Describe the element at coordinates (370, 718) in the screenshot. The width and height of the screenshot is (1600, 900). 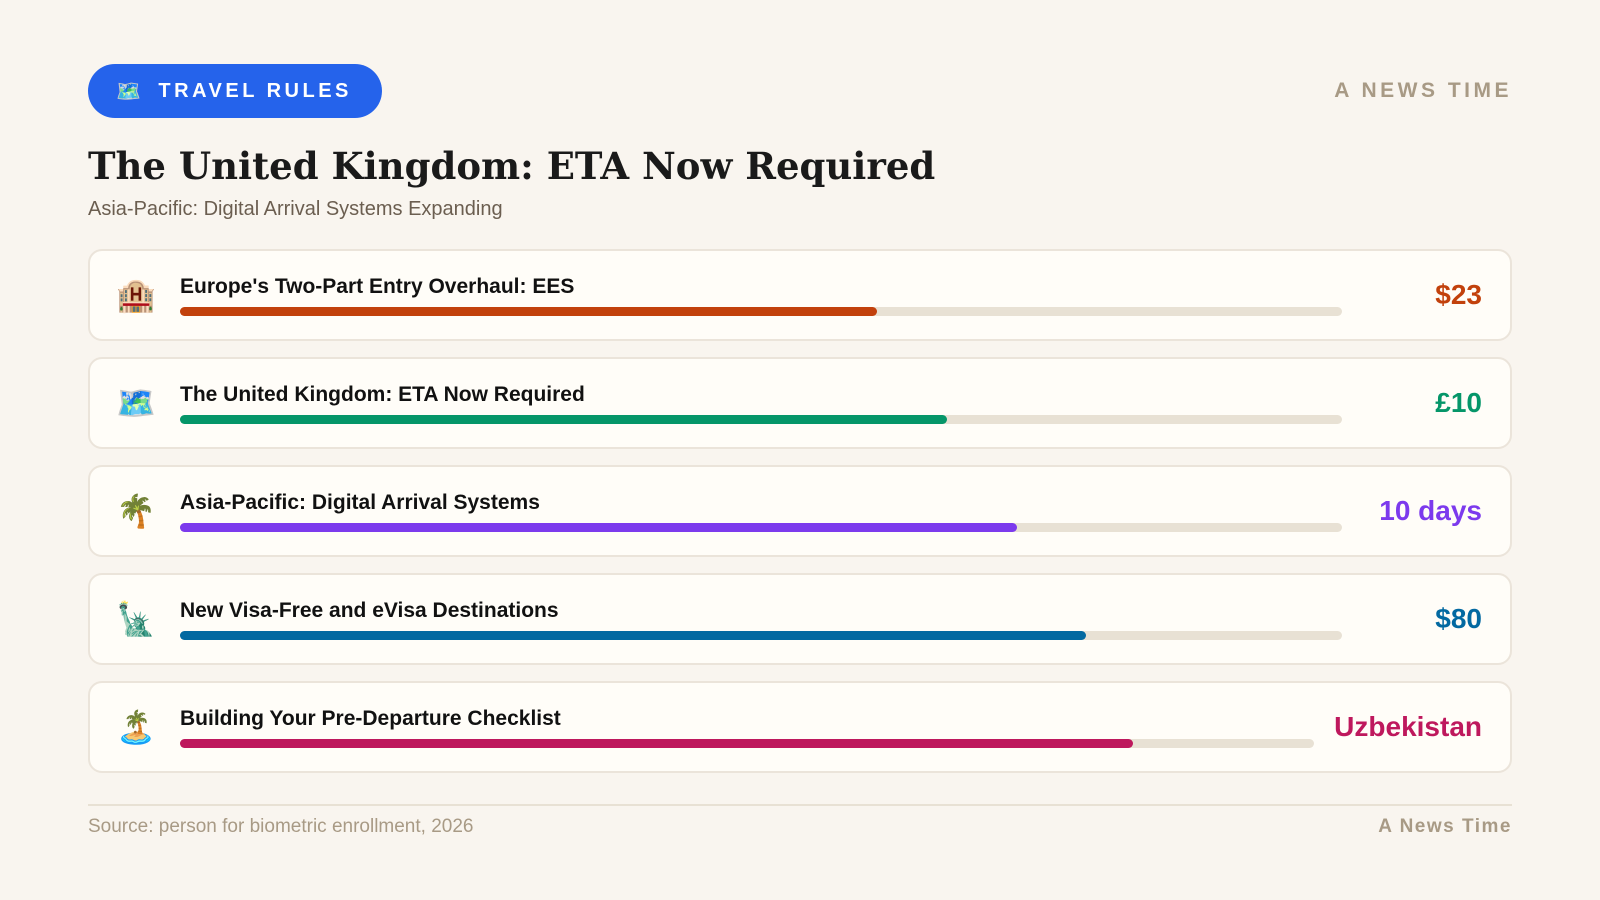
I see `item-label: Building Your Pre-Departure Checklist` at that location.